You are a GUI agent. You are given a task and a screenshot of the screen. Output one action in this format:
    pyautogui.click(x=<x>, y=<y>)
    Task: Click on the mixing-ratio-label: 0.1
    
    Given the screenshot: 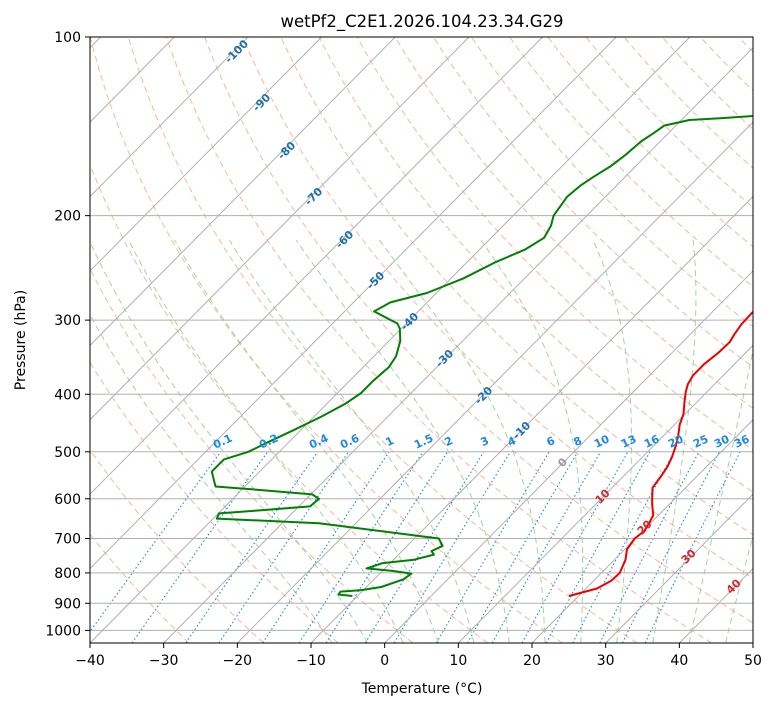 What is the action you would take?
    pyautogui.click(x=222, y=442)
    